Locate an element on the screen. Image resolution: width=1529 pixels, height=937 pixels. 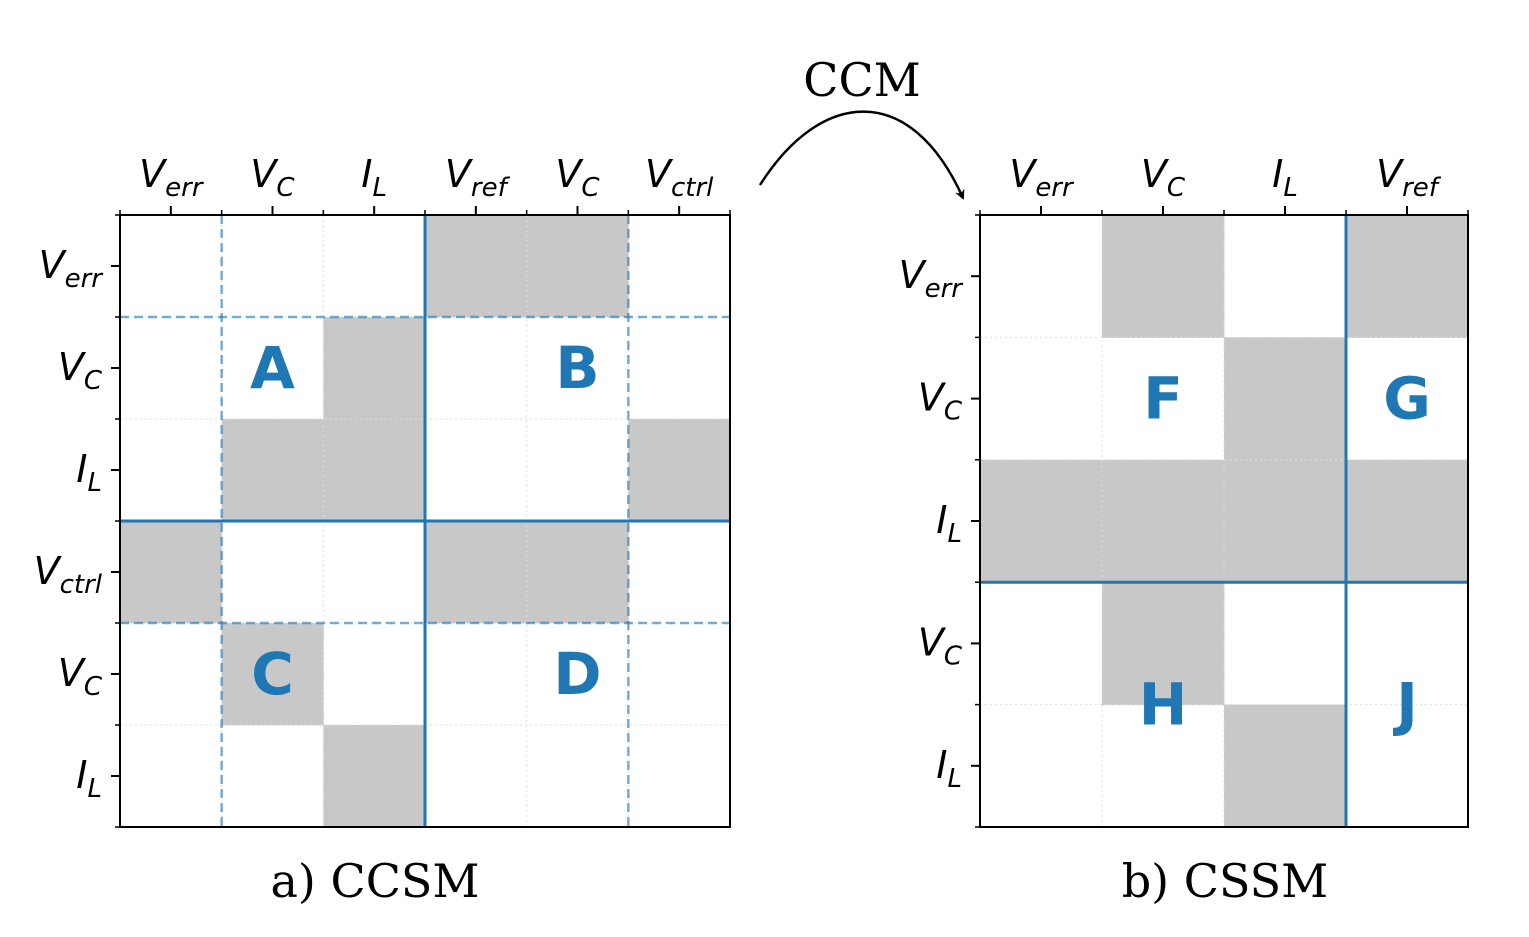
block-label-b: B is located at coordinates (577, 368).